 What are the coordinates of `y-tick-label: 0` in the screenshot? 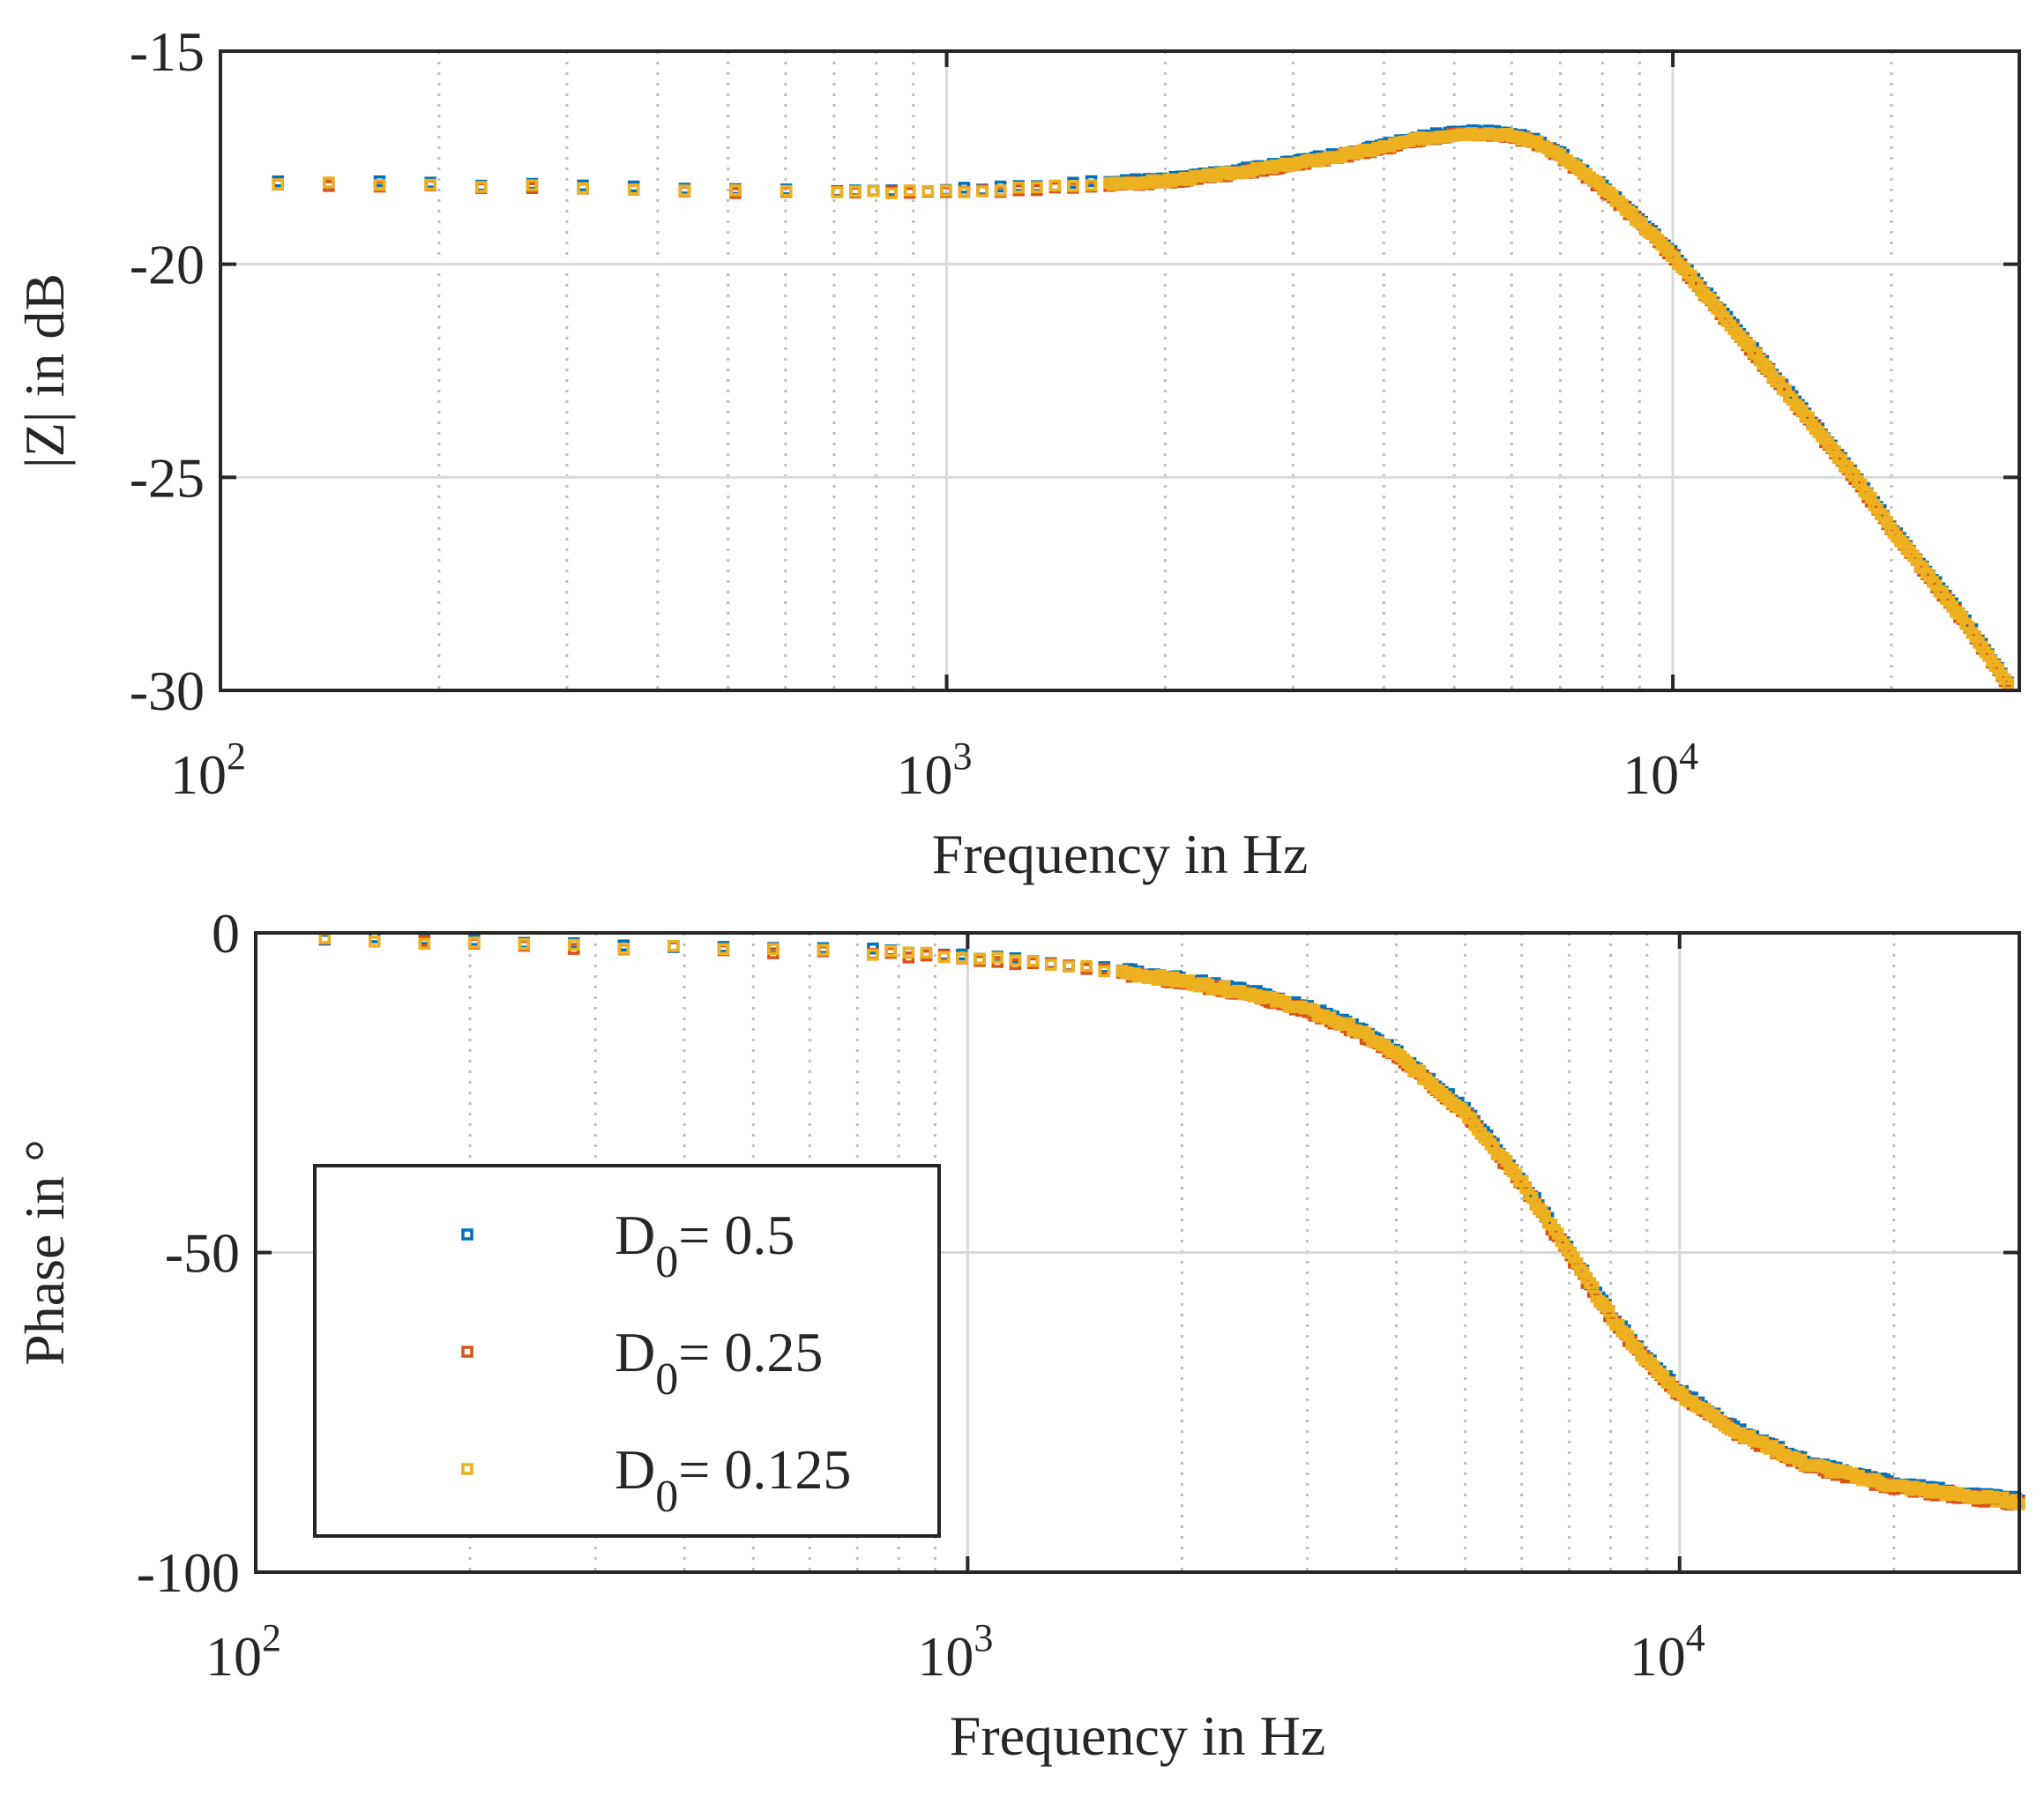 It's located at (226, 933).